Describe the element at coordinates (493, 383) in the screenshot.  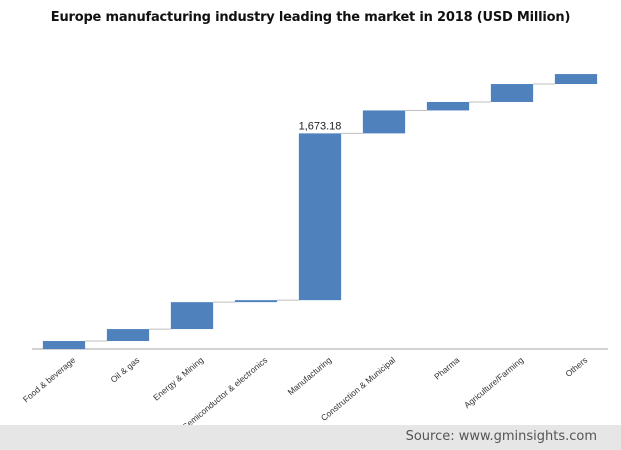
I see `x-tick-label: Agriculture/Farming` at that location.